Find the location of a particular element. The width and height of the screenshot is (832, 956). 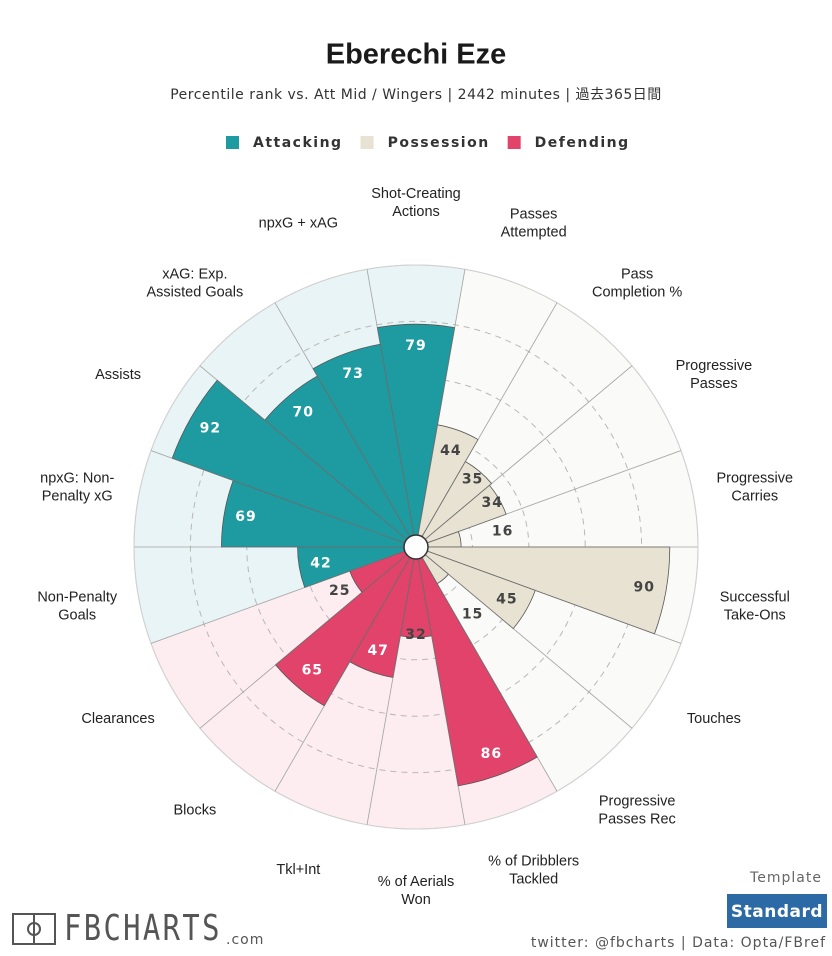

value-label: 35 is located at coordinates (472, 480).